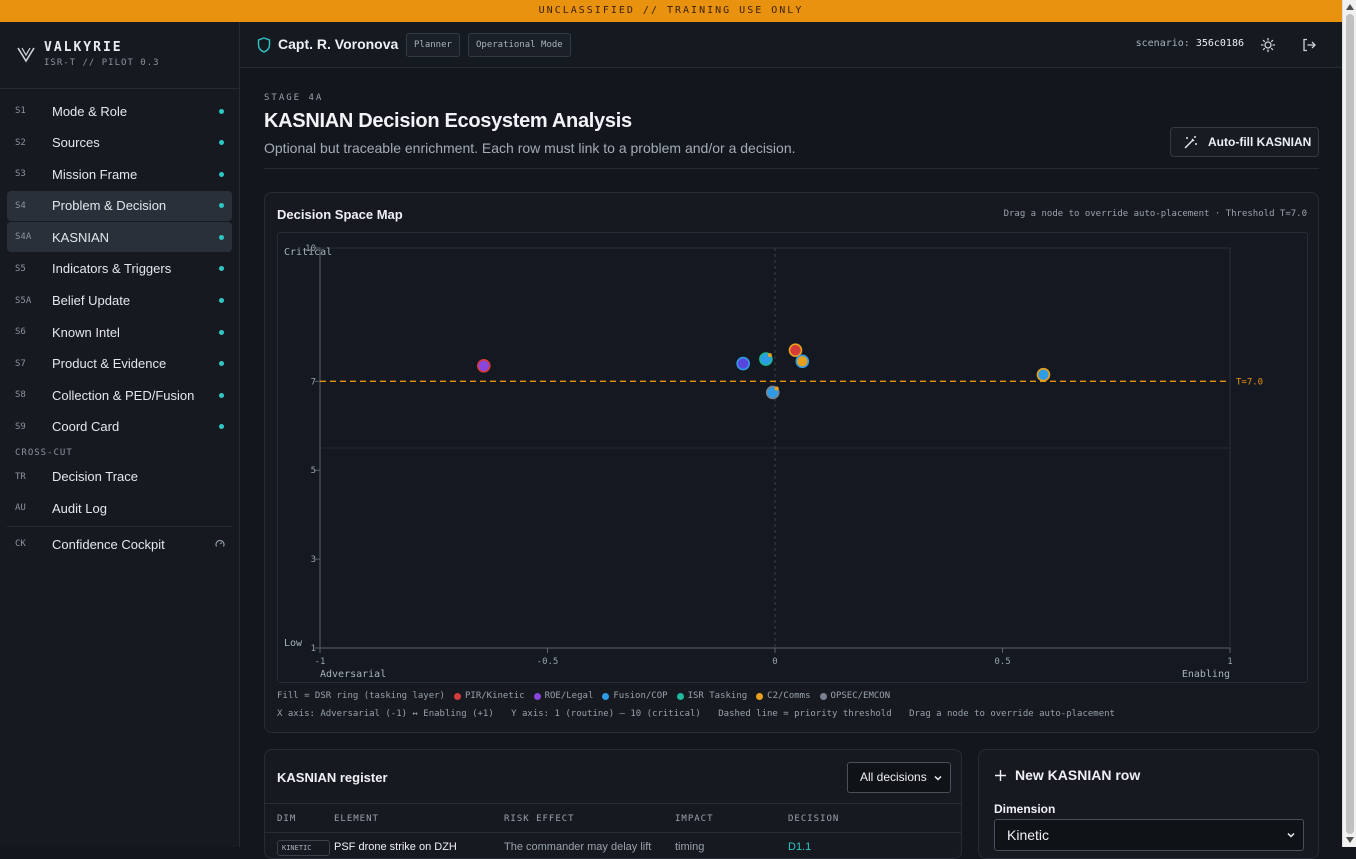  Describe the element at coordinates (1012, 714) in the screenshot. I see `note-drag: Drag a node to override auto-placement` at that location.